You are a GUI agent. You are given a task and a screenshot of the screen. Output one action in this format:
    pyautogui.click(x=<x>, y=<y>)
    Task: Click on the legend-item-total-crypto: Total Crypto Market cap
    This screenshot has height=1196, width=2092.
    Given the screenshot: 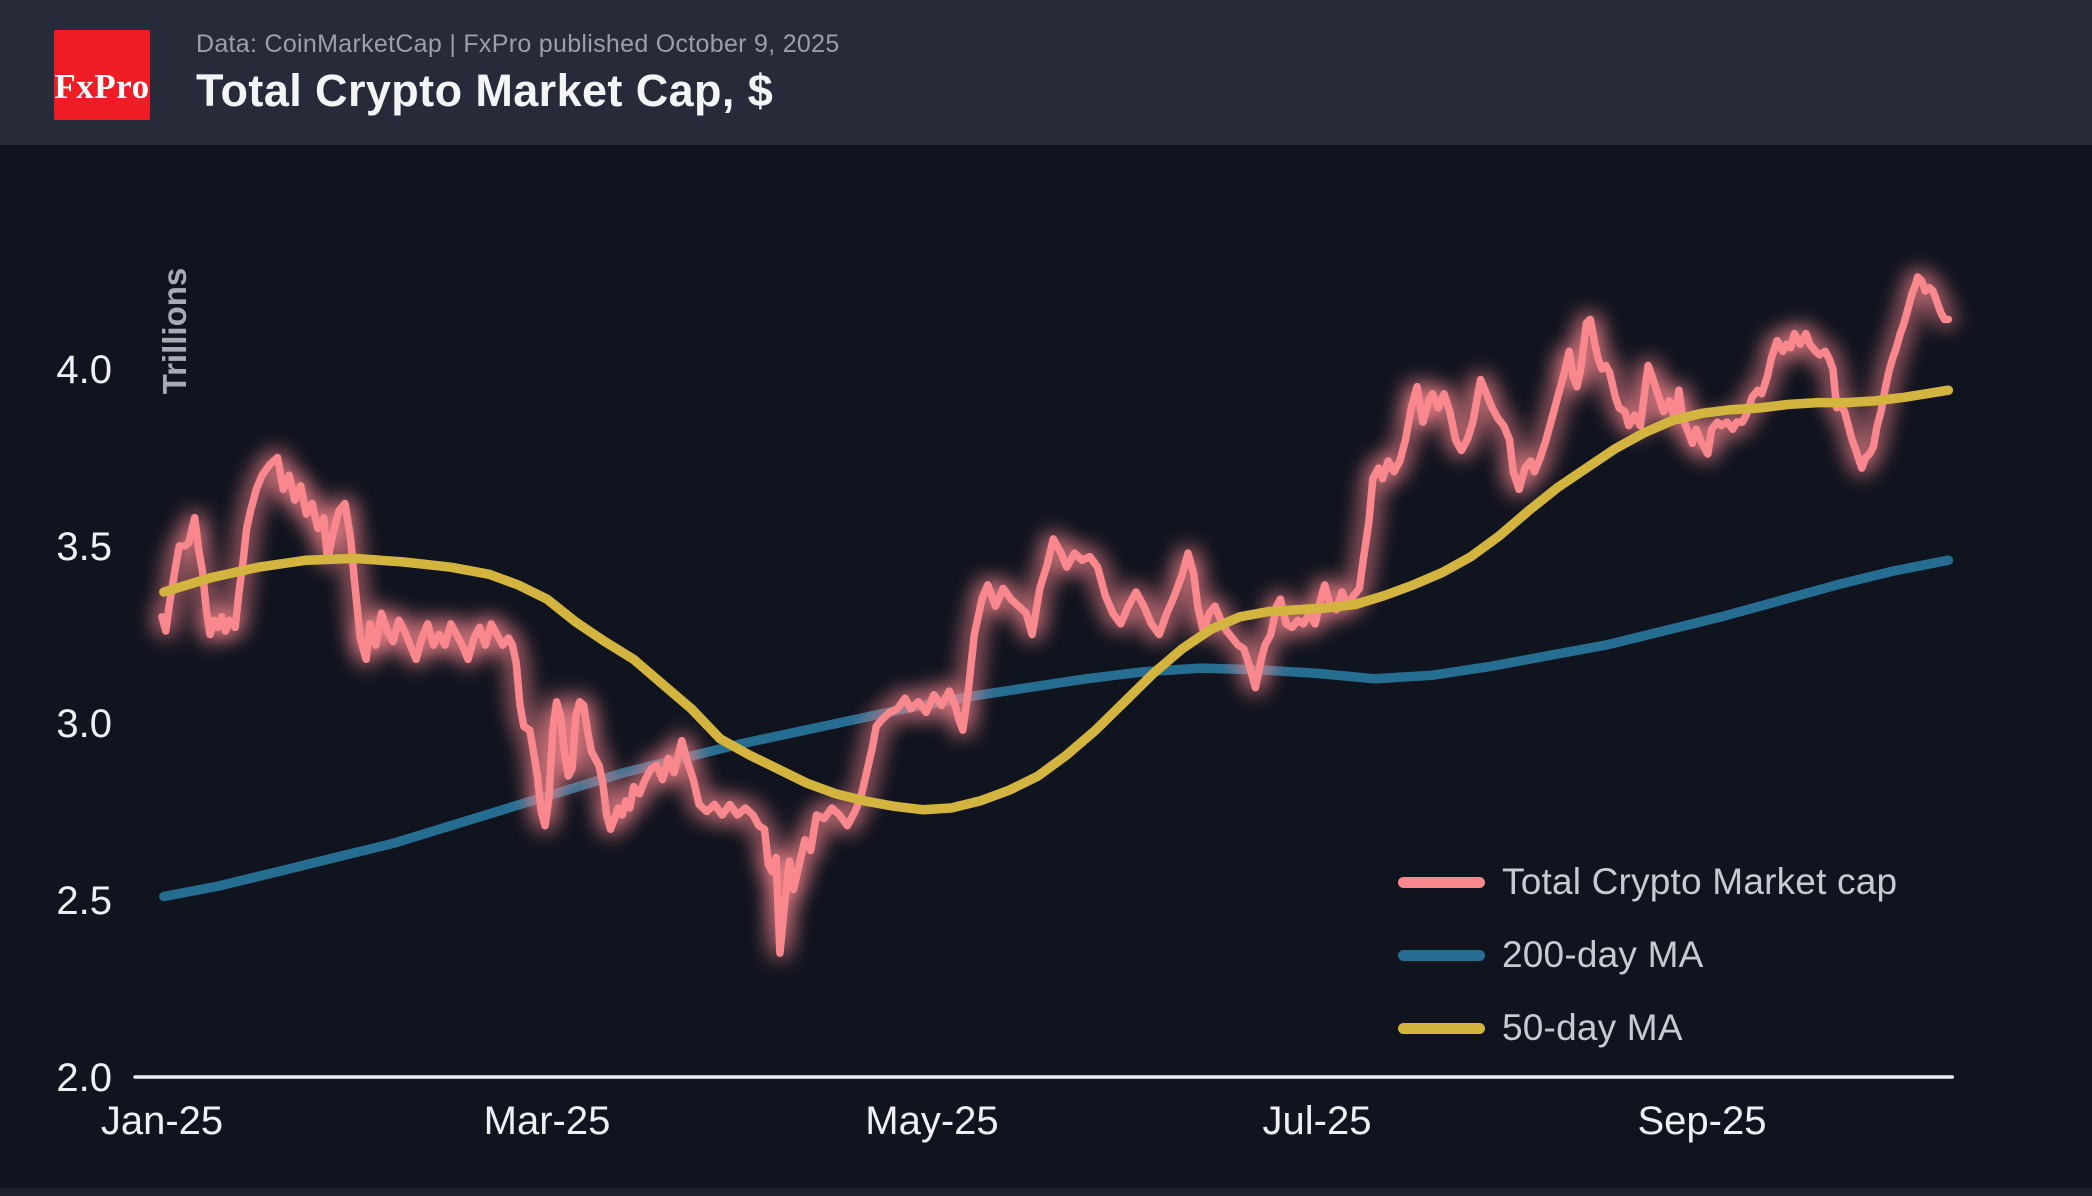 What is the action you would take?
    pyautogui.click(x=1647, y=882)
    